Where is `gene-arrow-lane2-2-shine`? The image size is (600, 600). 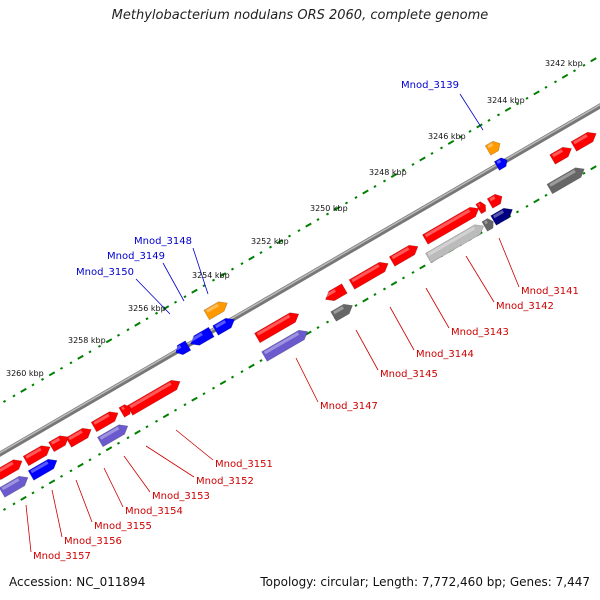
gene-arrow-lane2-2-shine is located at coordinates (486, 222).